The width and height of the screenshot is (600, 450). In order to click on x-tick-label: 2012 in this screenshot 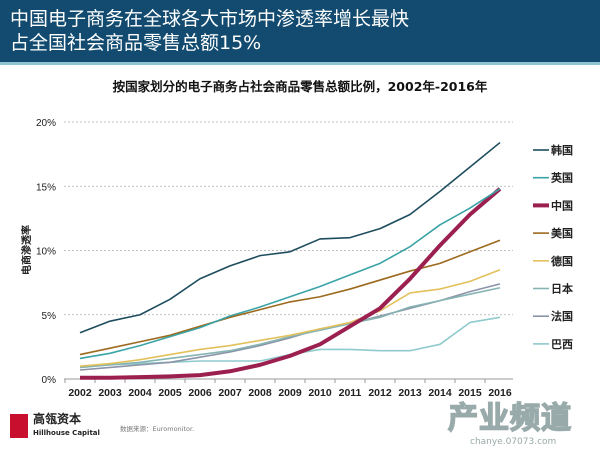, I will do `click(380, 393)`.